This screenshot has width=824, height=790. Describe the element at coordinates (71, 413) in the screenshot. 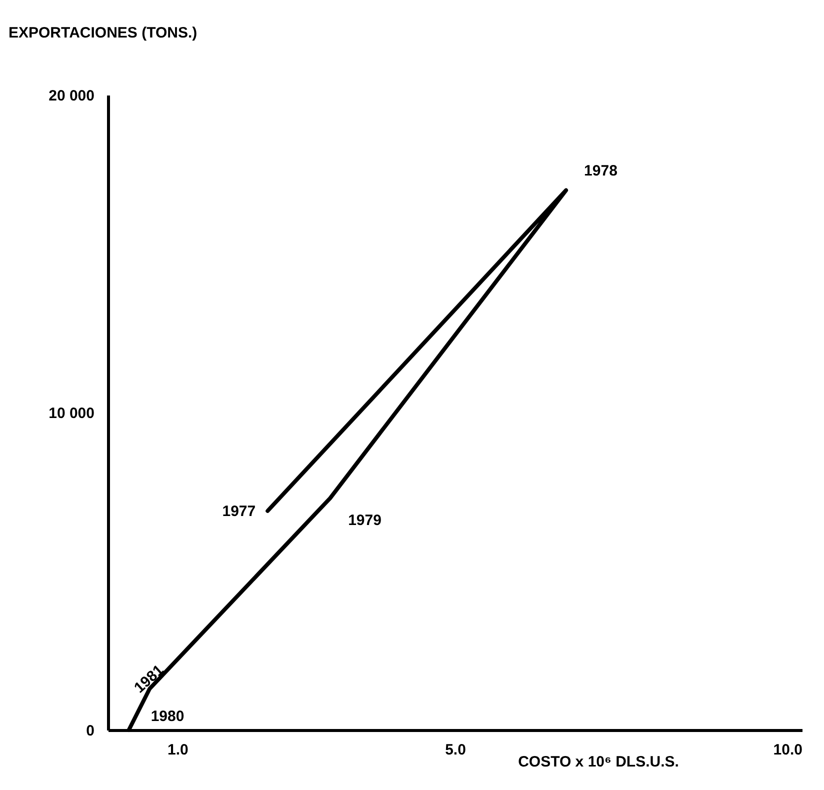

I see `y-tick-label: 10 000` at that location.